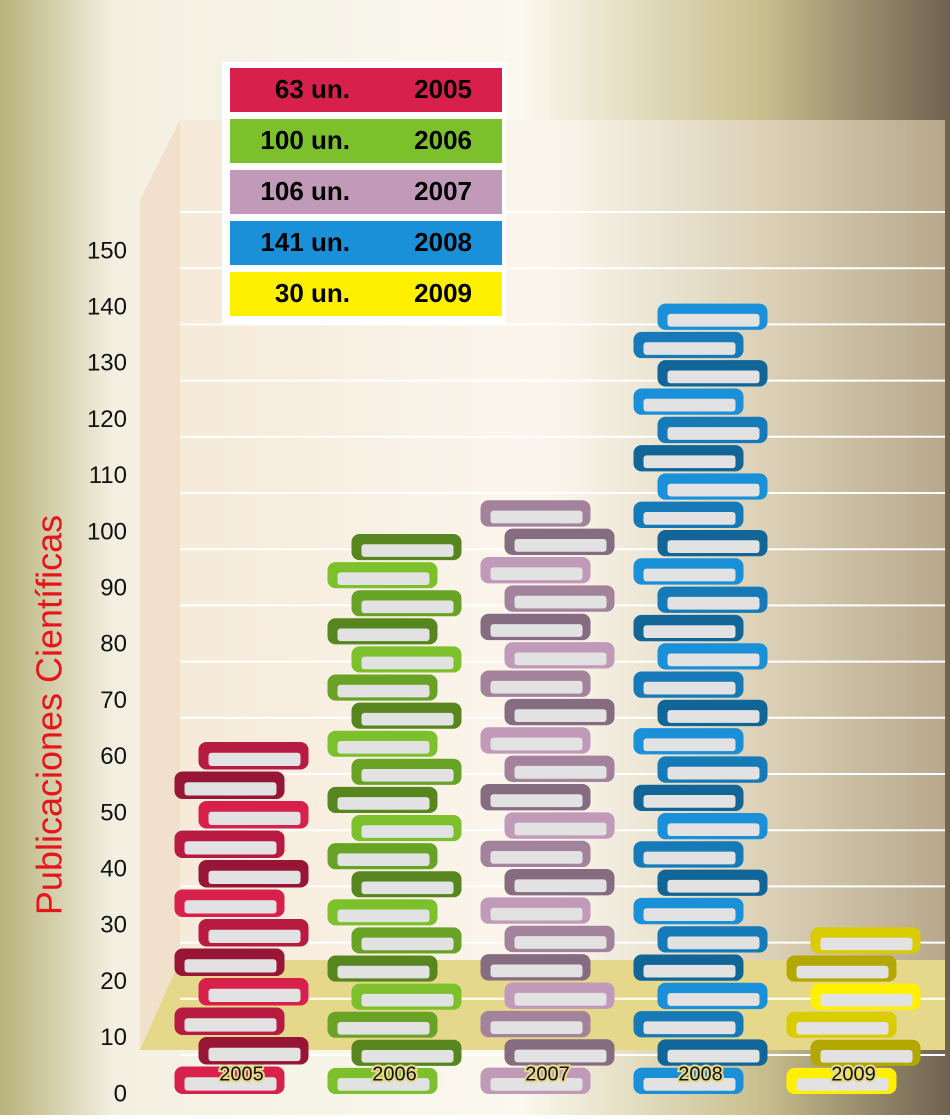 Image resolution: width=950 pixels, height=1120 pixels. Describe the element at coordinates (305, 191) in the screenshot. I see `legend-value: 106 un.` at that location.